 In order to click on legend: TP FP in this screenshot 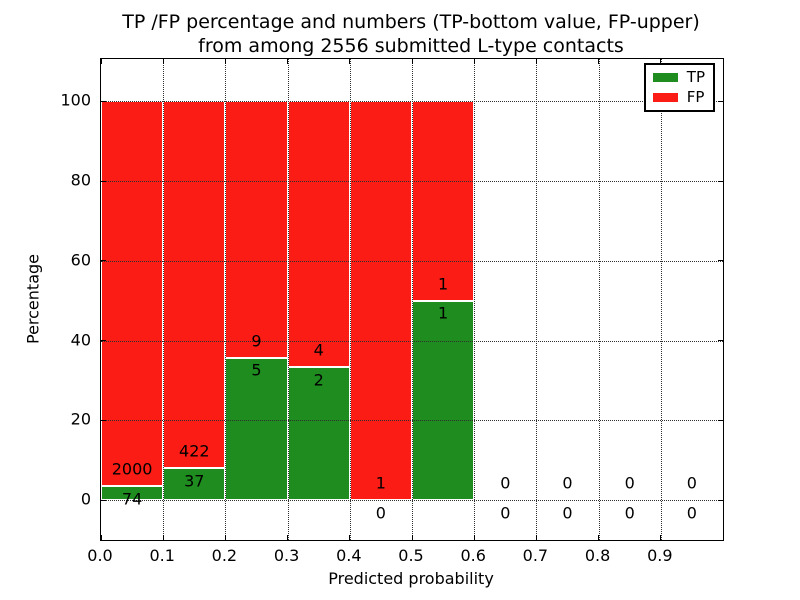, I will do `click(679, 87)`.